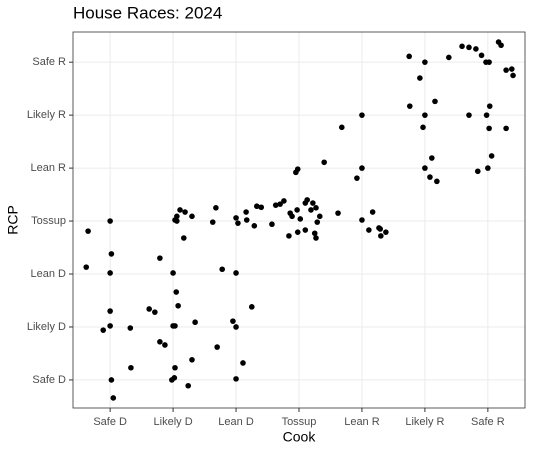 This screenshot has height=453, width=533. Describe the element at coordinates (362, 422) in the screenshot. I see `x-tick-label: Lean R` at that location.